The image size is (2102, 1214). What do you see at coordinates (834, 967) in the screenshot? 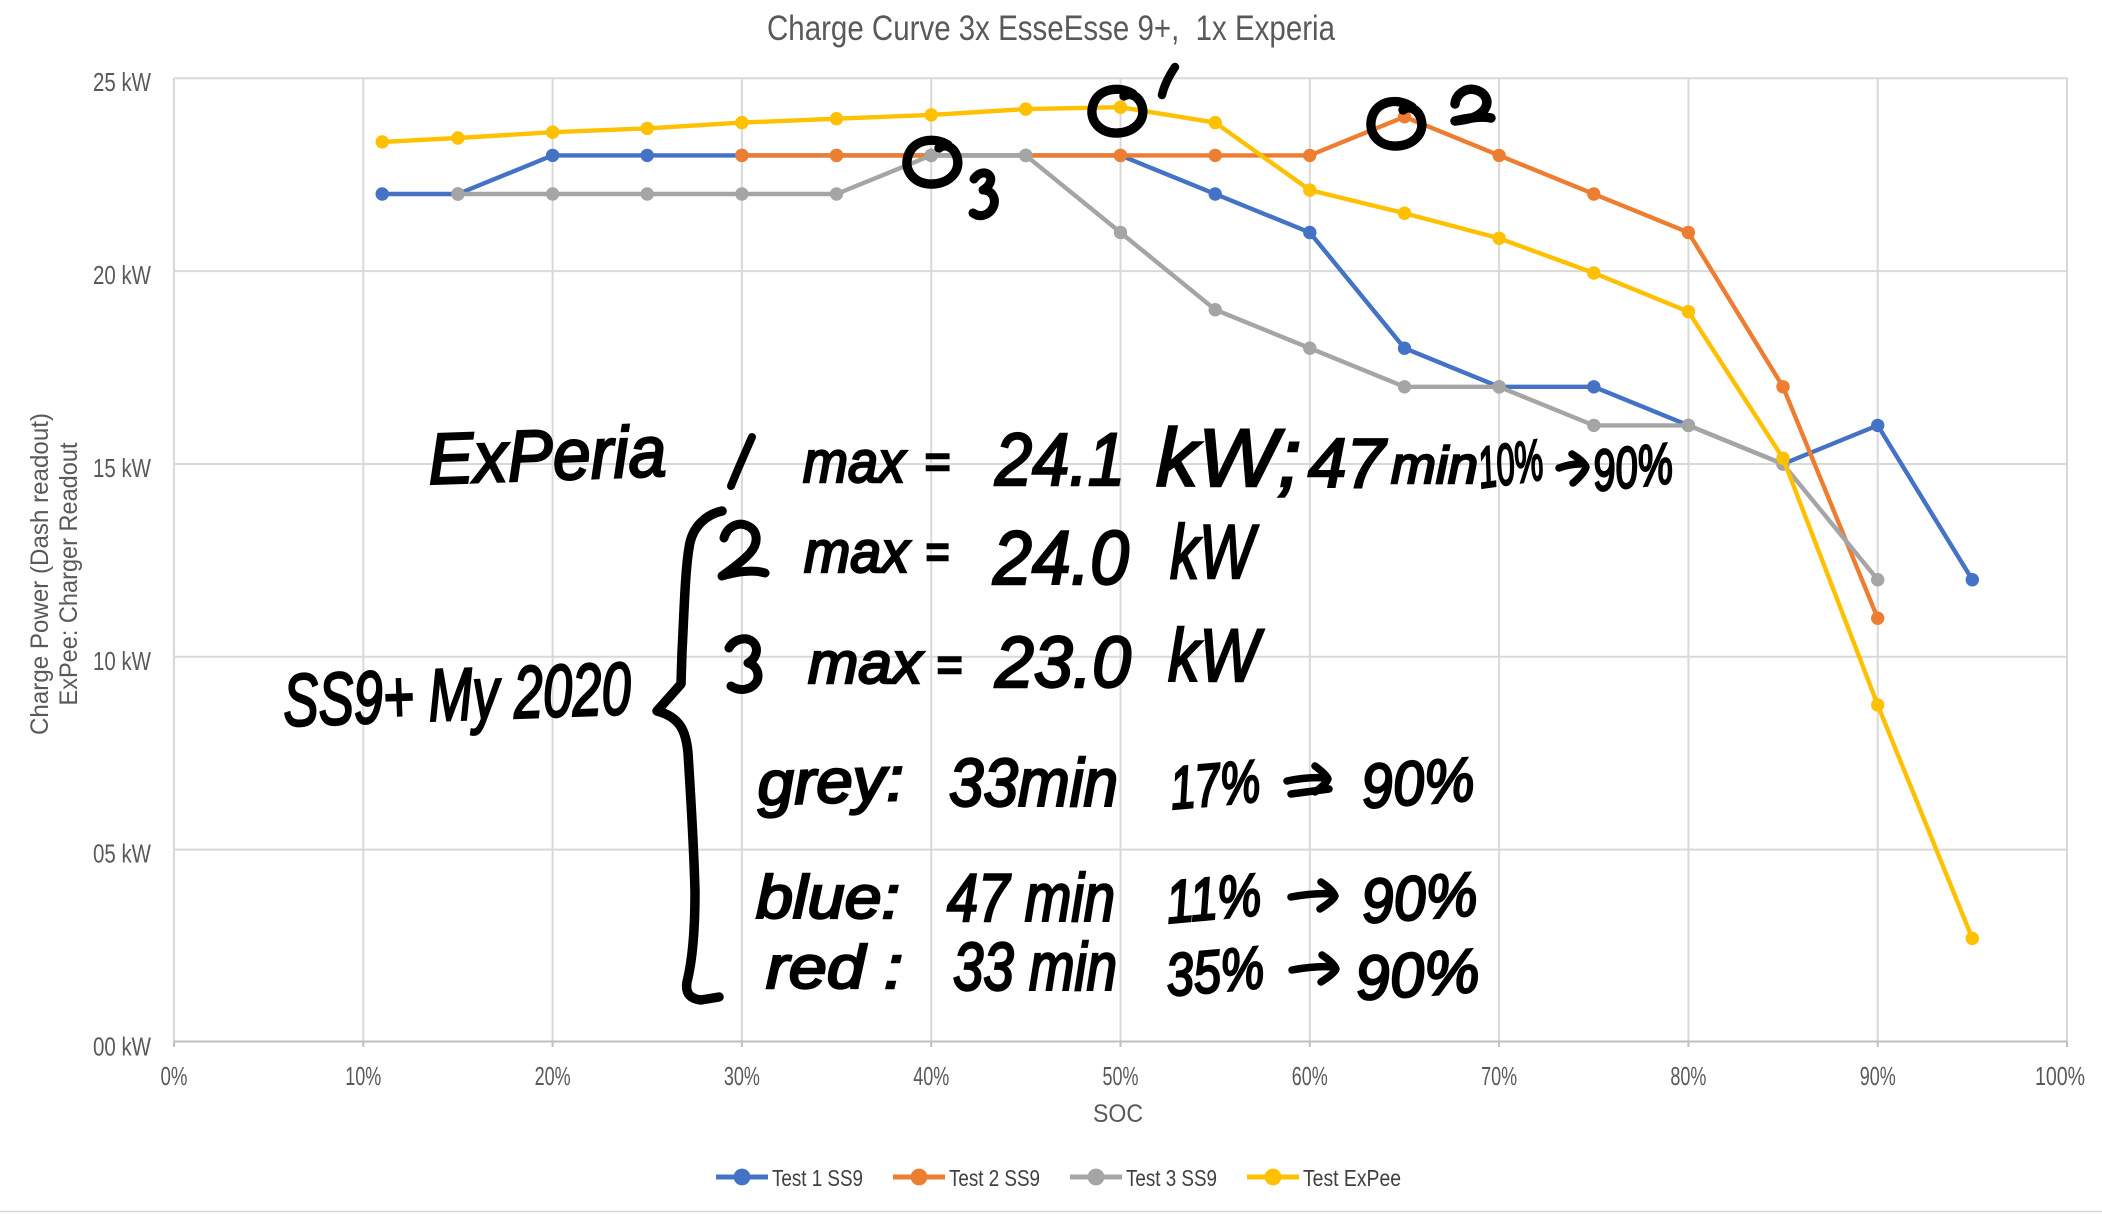
I see `svg-text: red :` at bounding box center [834, 967].